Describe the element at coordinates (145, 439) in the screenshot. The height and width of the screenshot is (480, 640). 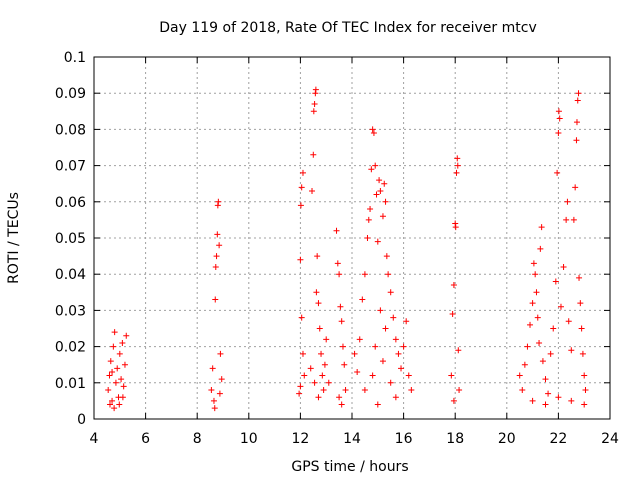
I see `x-tick-label: 6` at that location.